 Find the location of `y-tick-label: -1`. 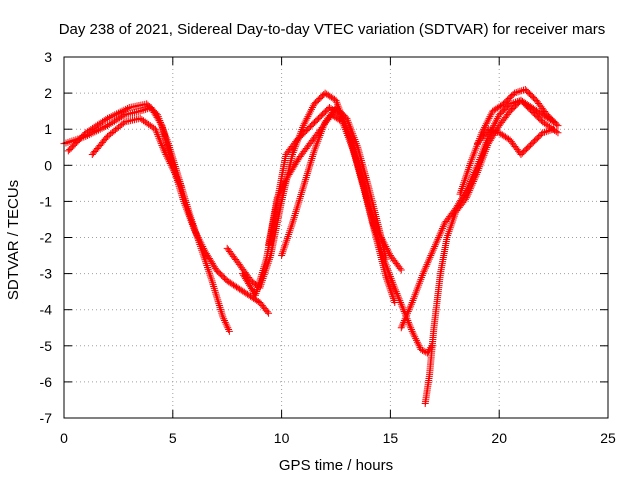

y-tick-label: -1 is located at coordinates (46, 201).